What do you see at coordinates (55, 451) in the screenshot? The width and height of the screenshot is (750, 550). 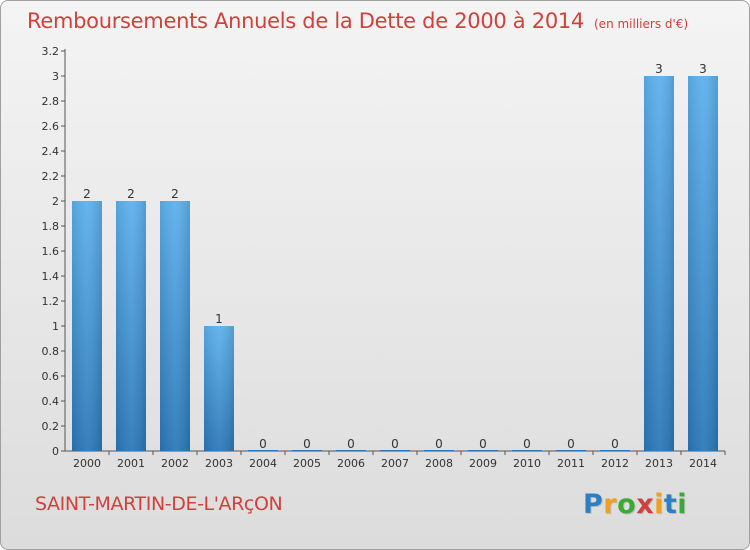 I see `y-tick-label: 0` at bounding box center [55, 451].